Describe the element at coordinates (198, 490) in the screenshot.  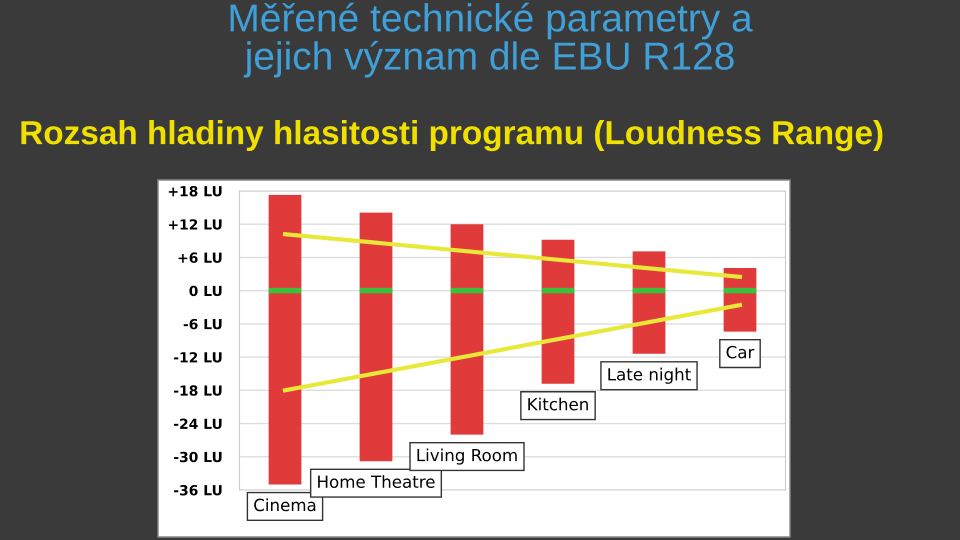
I see `y-tick-label: -36 LU` at that location.